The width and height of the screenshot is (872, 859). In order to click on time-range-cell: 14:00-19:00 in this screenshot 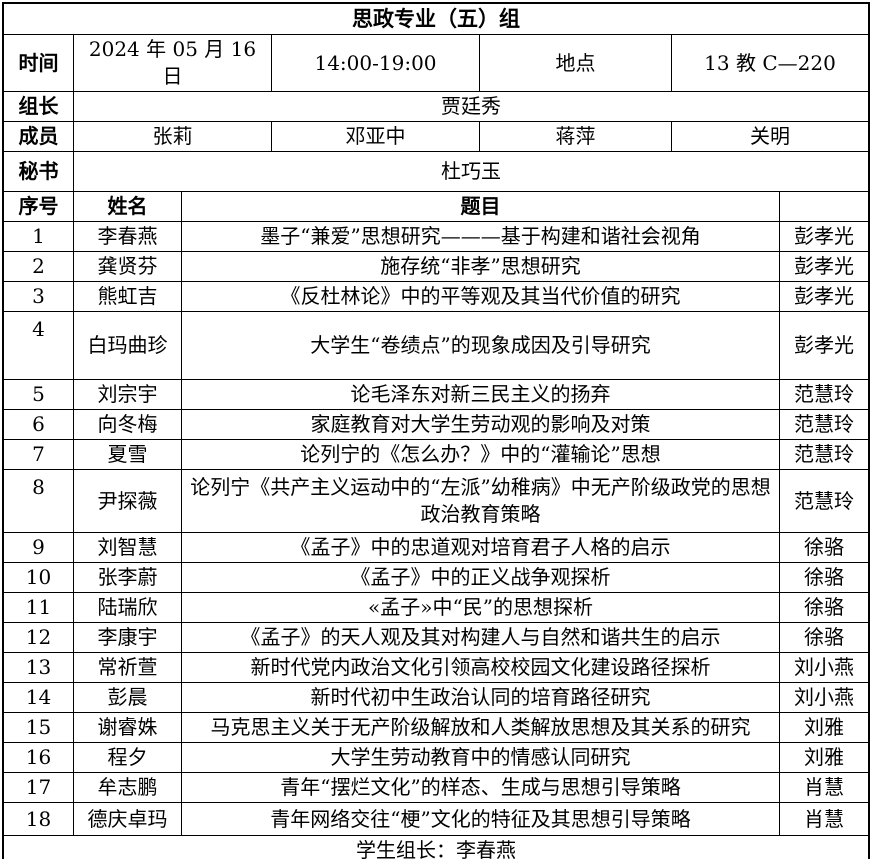, I will do `click(376, 63)`.